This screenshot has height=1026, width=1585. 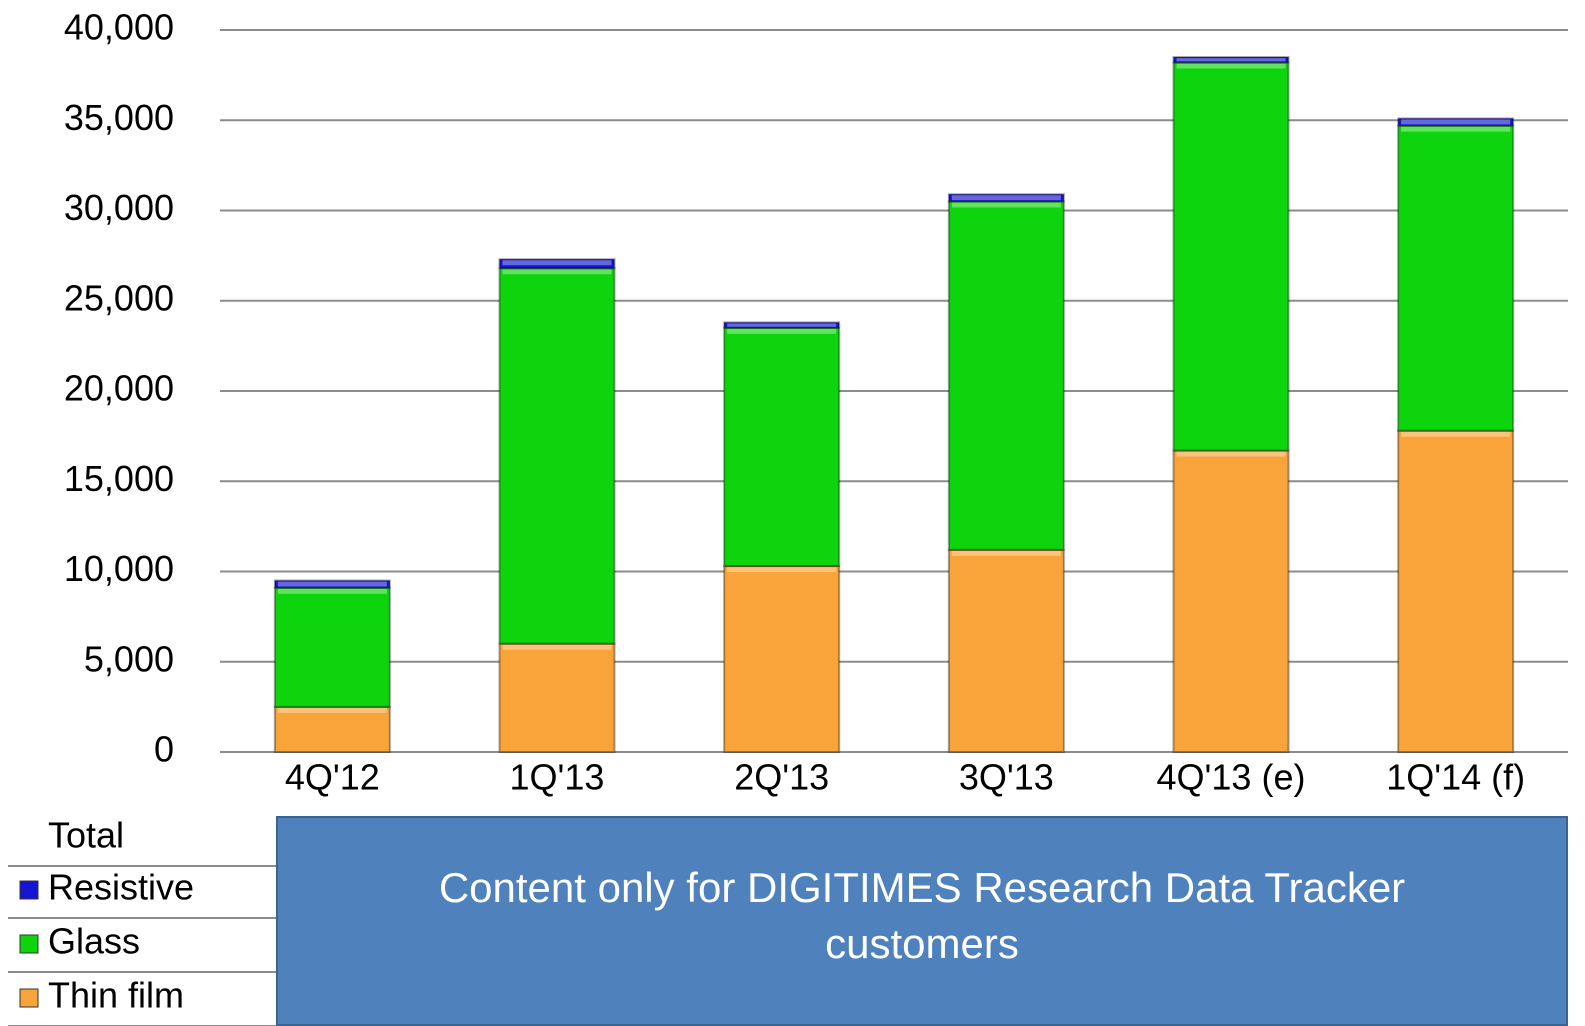 What do you see at coordinates (86, 835) in the screenshot?
I see `legend-title: Total` at bounding box center [86, 835].